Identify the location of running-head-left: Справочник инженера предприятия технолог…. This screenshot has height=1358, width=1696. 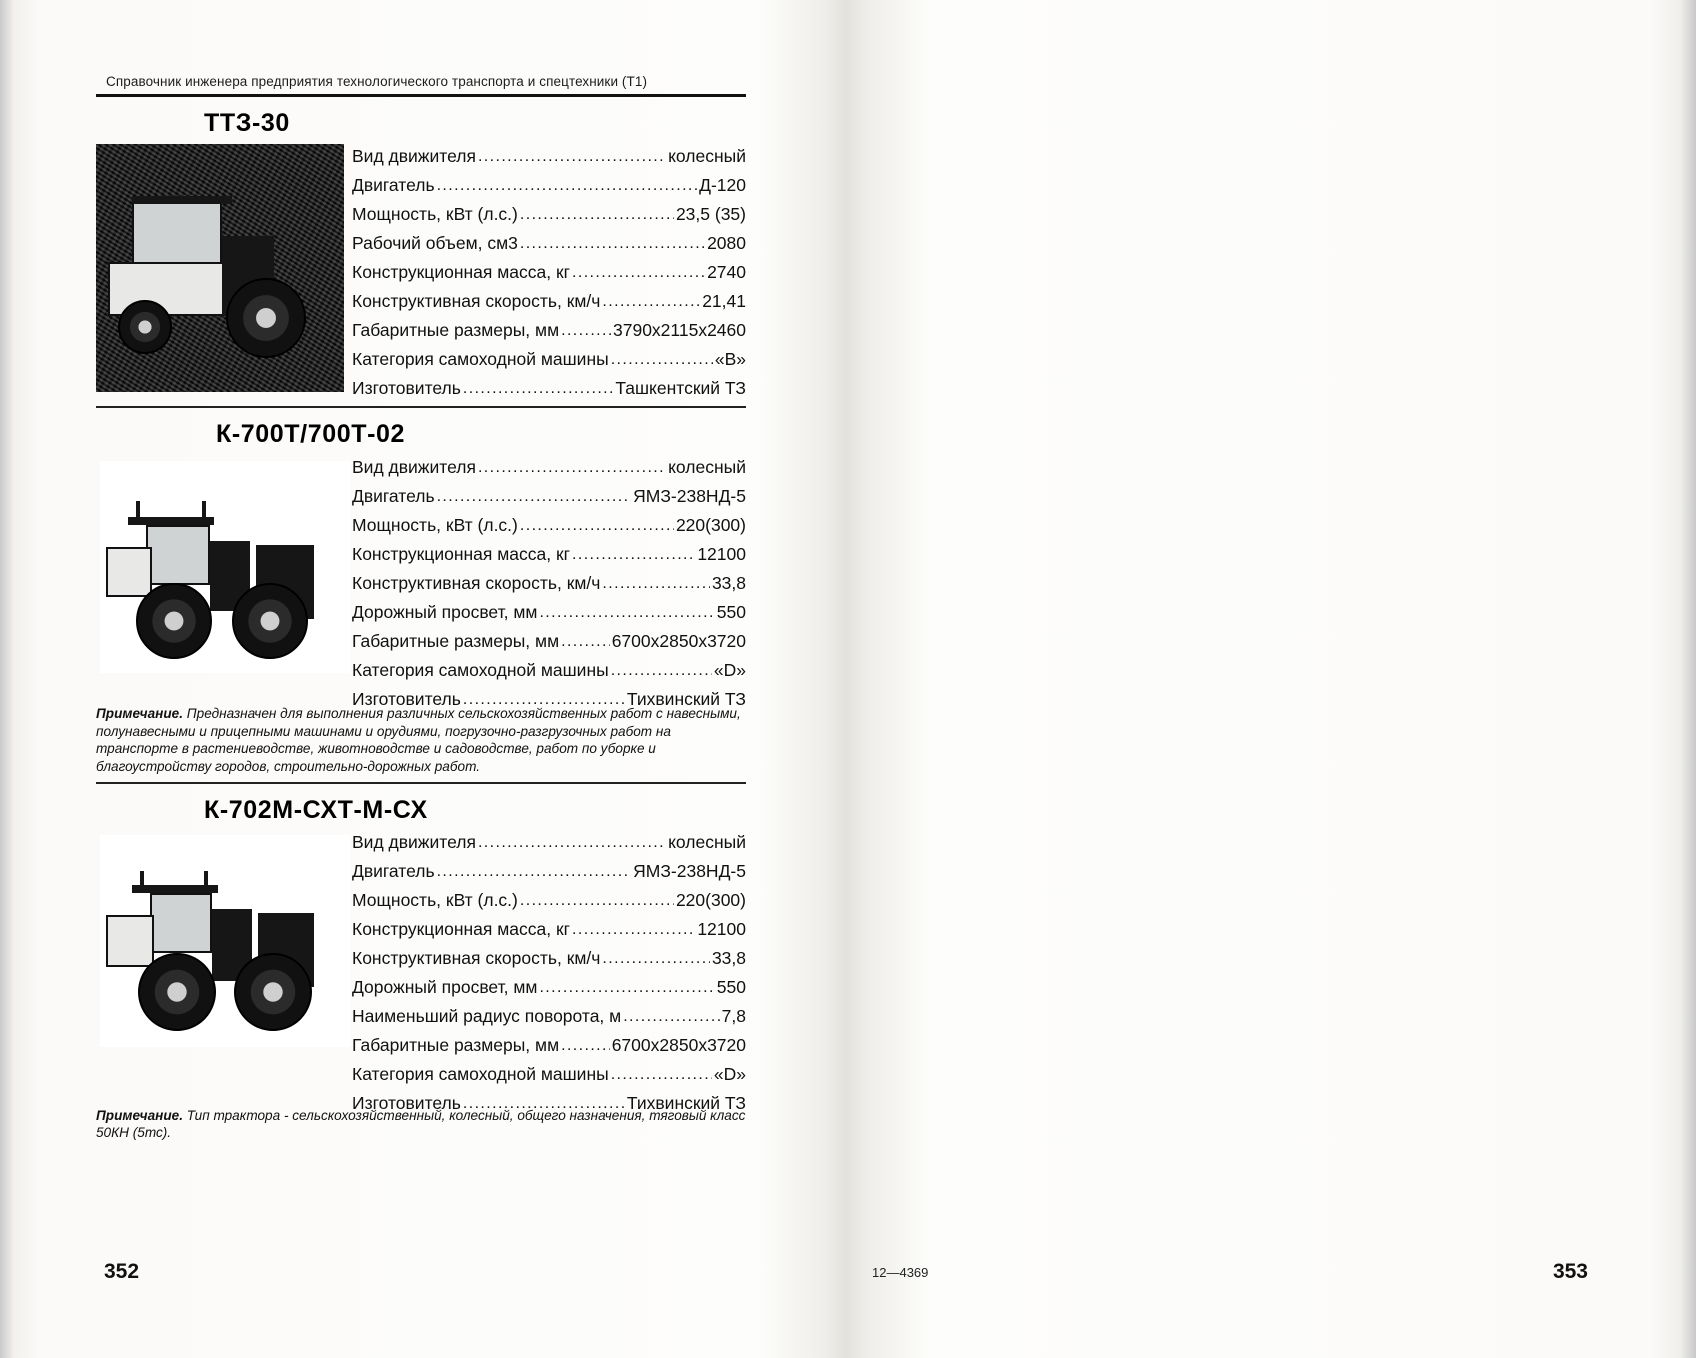
(377, 81).